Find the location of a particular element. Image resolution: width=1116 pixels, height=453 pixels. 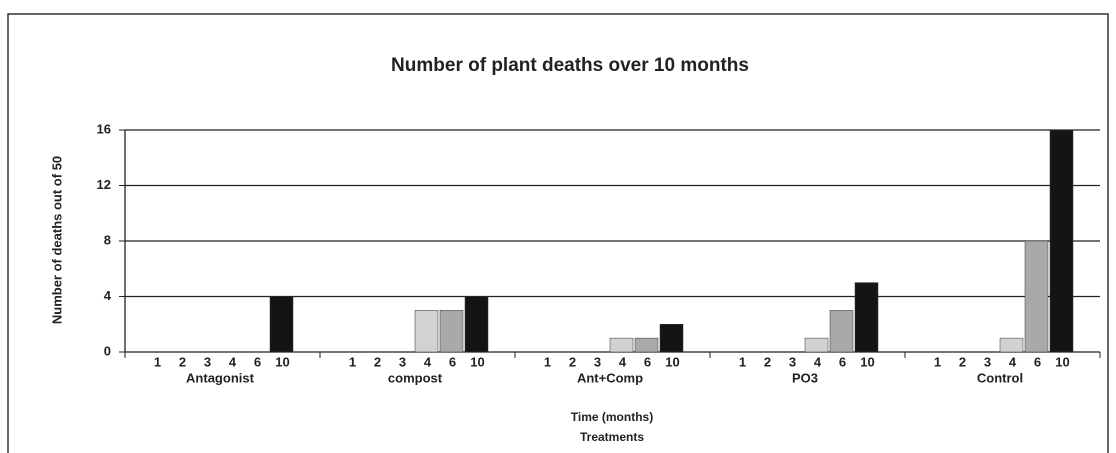

chart-title: Number of plant deaths over 10 months is located at coordinates (570, 65).